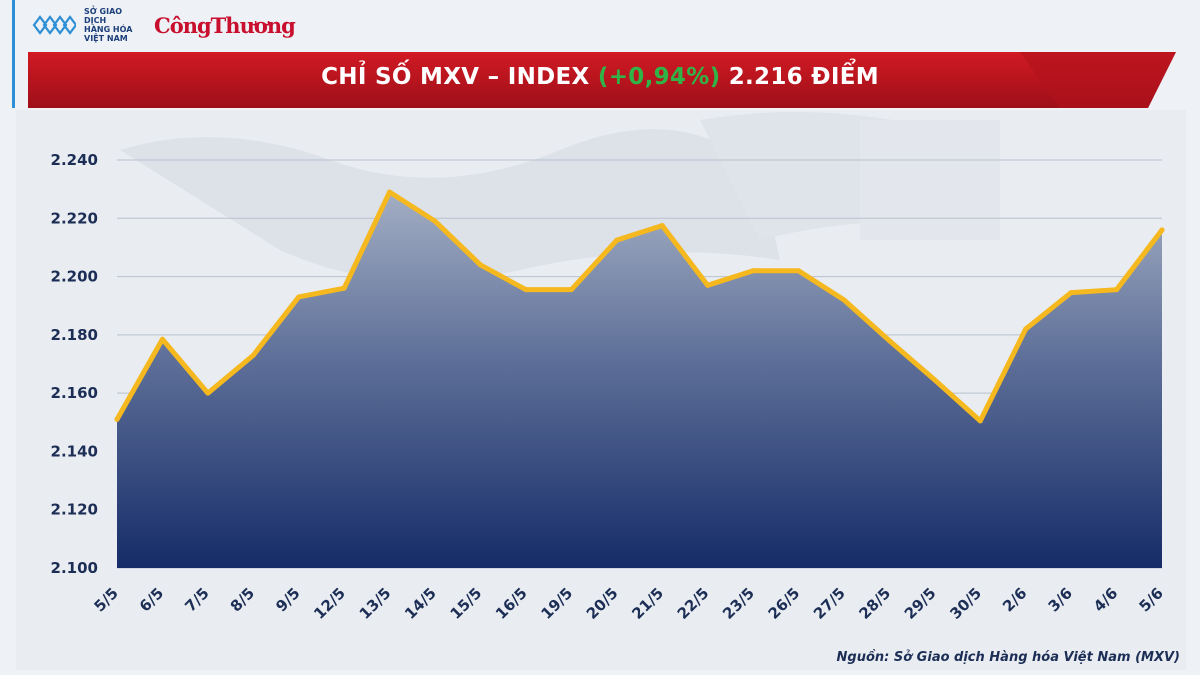  Describe the element at coordinates (511, 603) in the screenshot. I see `x-tick-label: 16/5` at that location.